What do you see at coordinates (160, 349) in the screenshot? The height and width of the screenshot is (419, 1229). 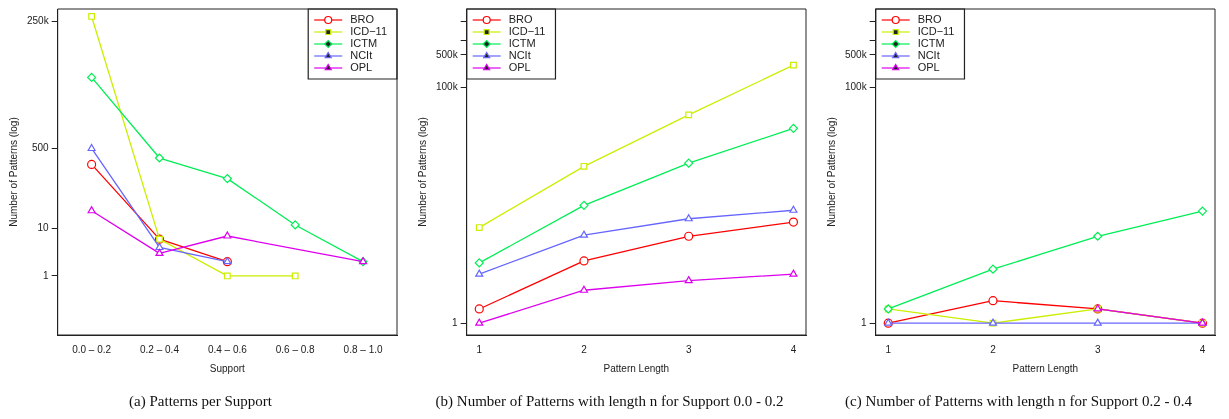 I see `x-tick-label: 0.2 – 0.4` at bounding box center [160, 349].